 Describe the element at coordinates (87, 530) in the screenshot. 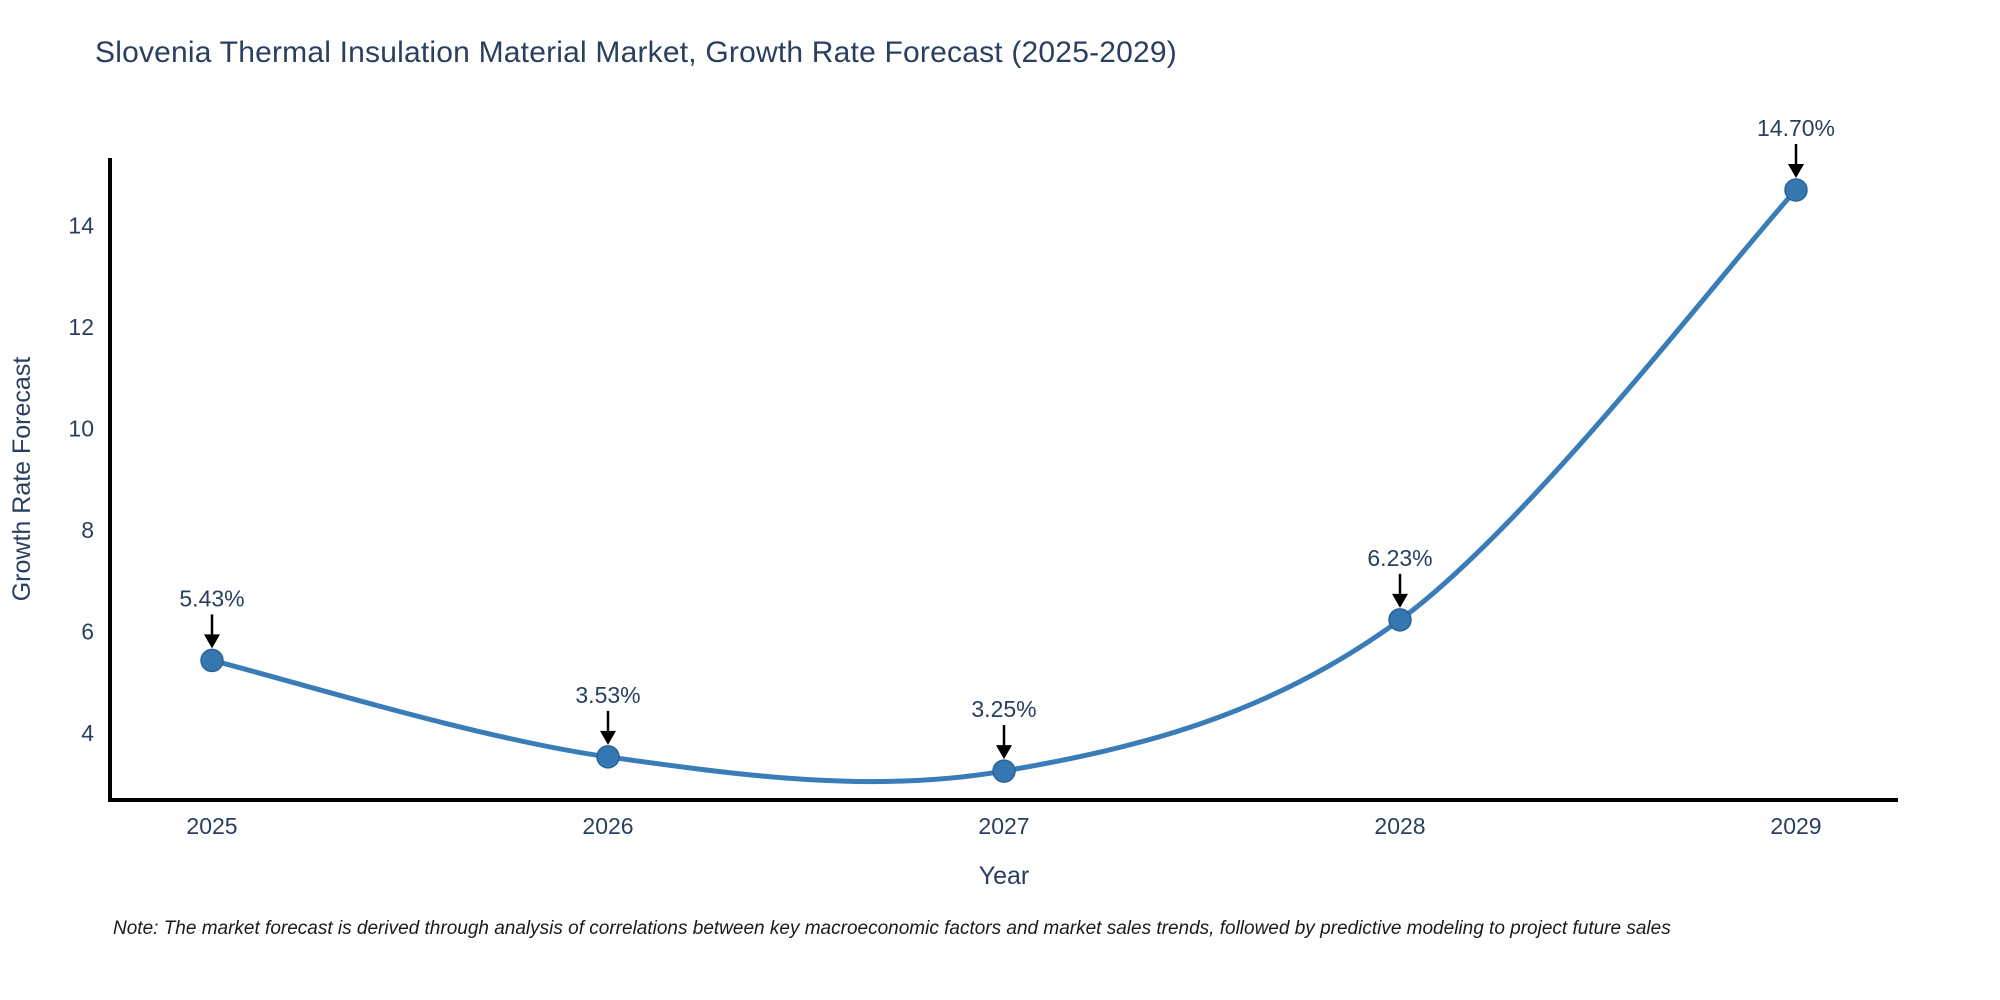

I see `y-tick-label: 8` at that location.